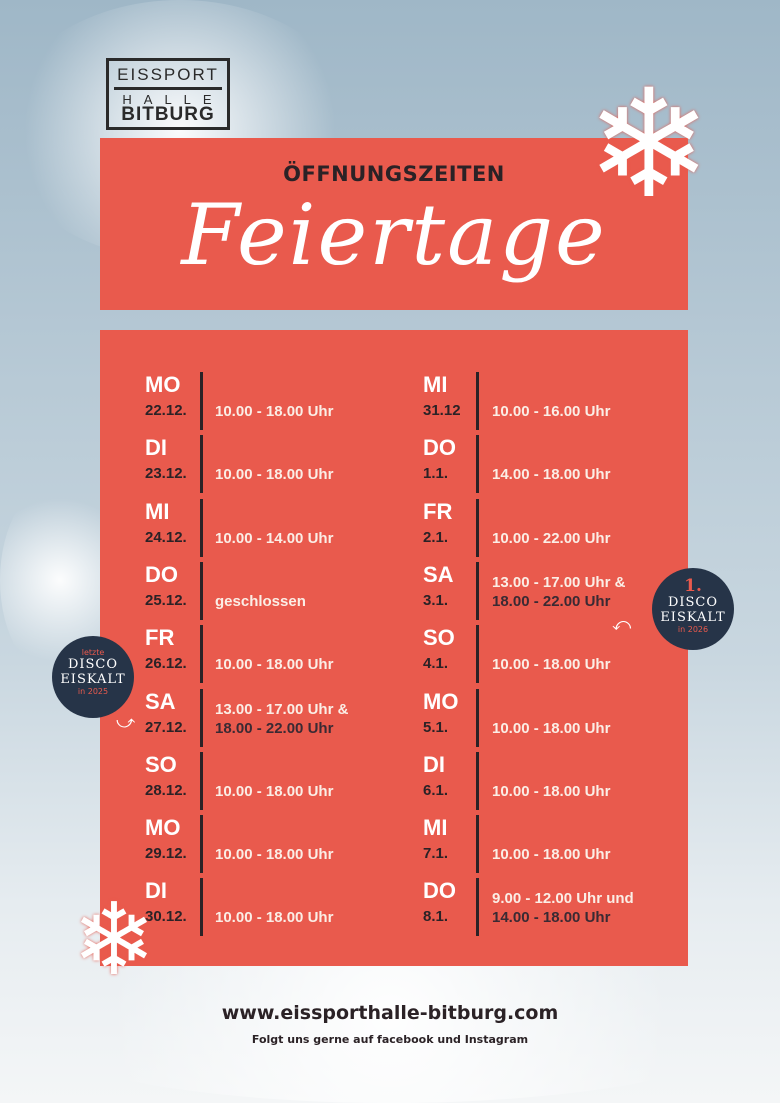  I want to click on schedule-row: FR 2.1. 10.00 - 22.00 Uhr, so click(533, 527).